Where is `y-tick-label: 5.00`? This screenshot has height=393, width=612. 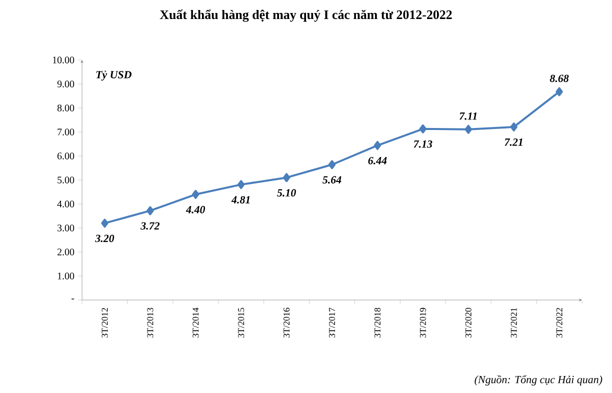
y-tick-label: 5.00 is located at coordinates (66, 180).